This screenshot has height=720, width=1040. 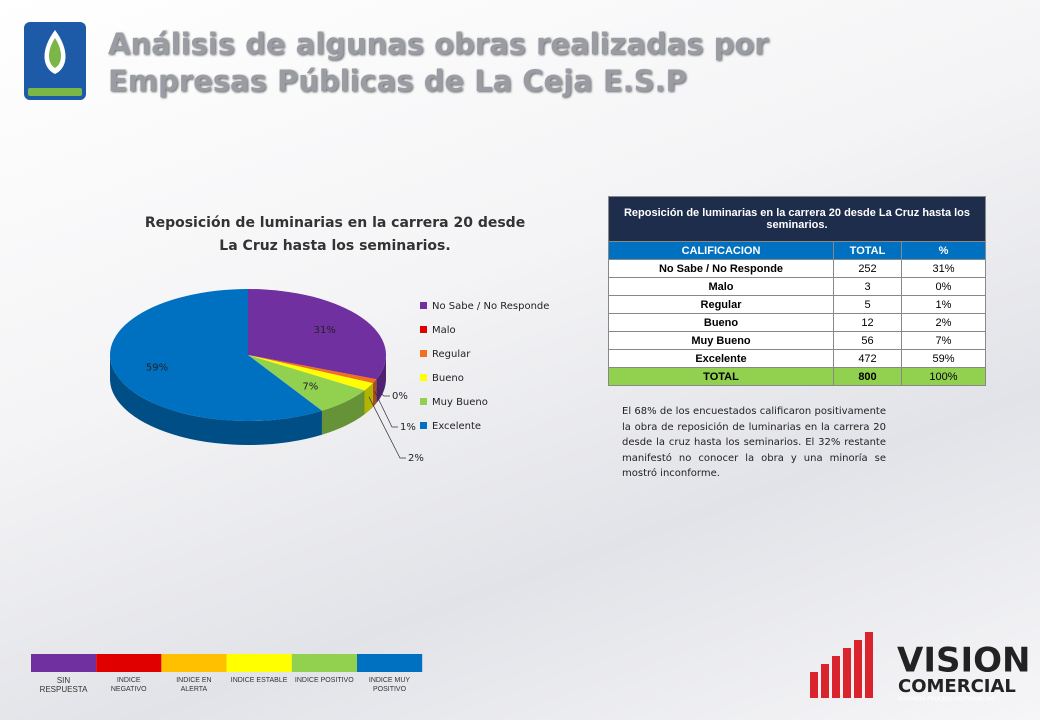 I want to click on table-header: CALIFICACION TOTAL%, so click(x=797, y=250).